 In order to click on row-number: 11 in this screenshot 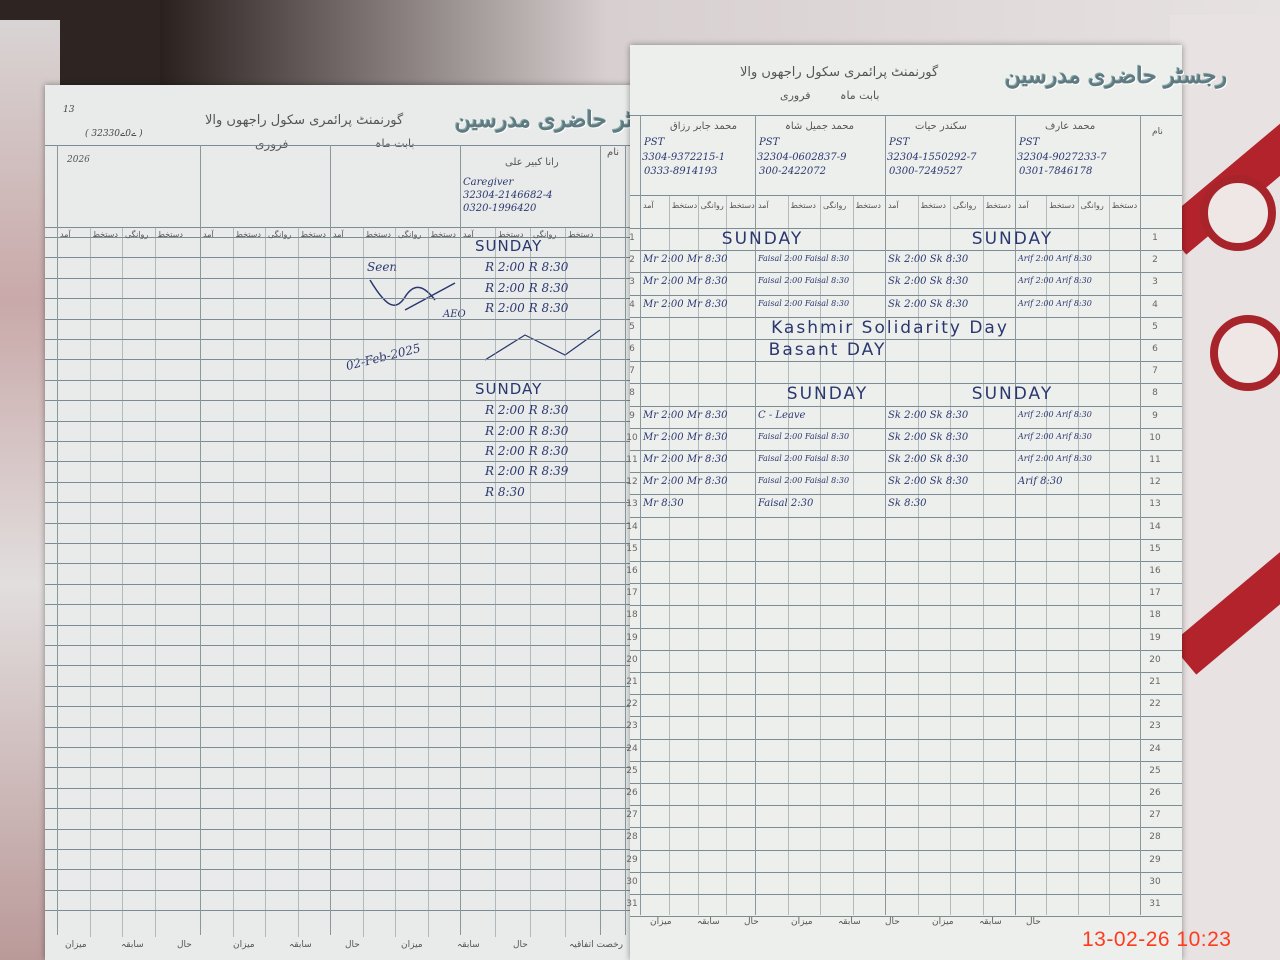, I will do `click(1155, 460)`.